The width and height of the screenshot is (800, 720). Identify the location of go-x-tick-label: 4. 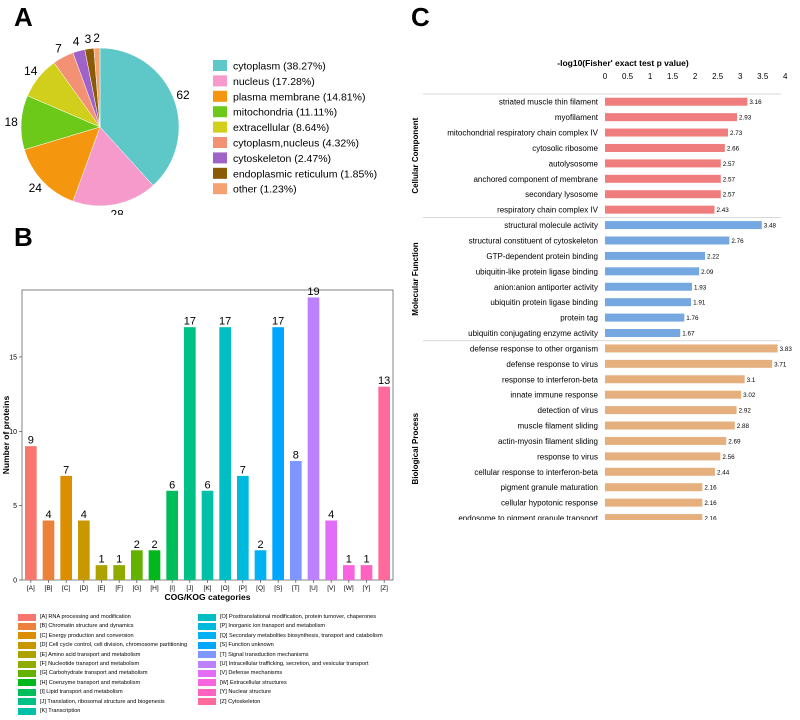
(785, 76).